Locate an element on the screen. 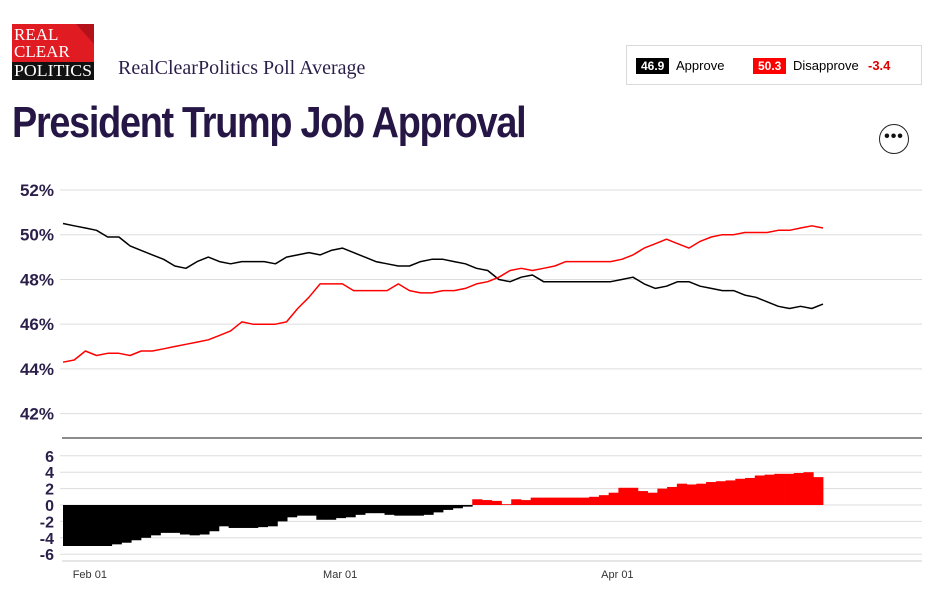  more-options-button: ••• is located at coordinates (894, 139).